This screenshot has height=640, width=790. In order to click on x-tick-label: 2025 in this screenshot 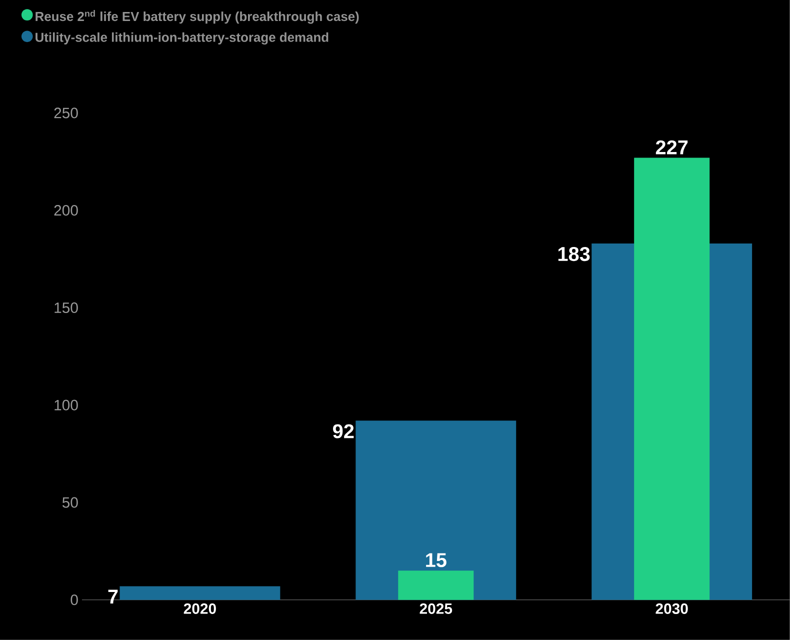, I will do `click(436, 608)`.